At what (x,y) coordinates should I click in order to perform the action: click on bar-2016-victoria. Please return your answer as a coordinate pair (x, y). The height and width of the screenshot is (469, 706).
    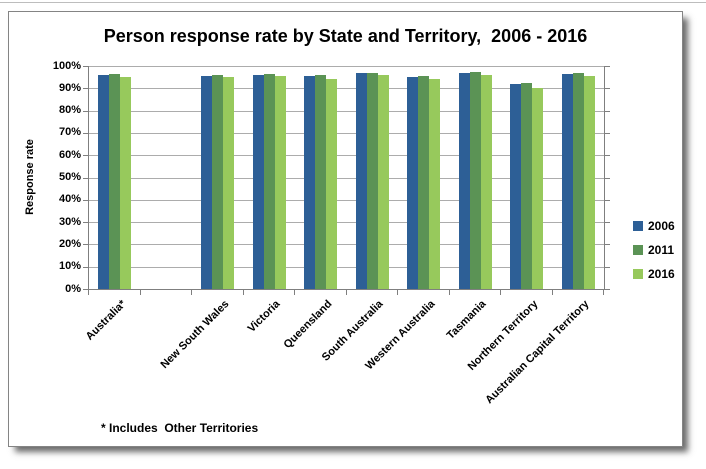
    Looking at the image, I should click on (280, 182).